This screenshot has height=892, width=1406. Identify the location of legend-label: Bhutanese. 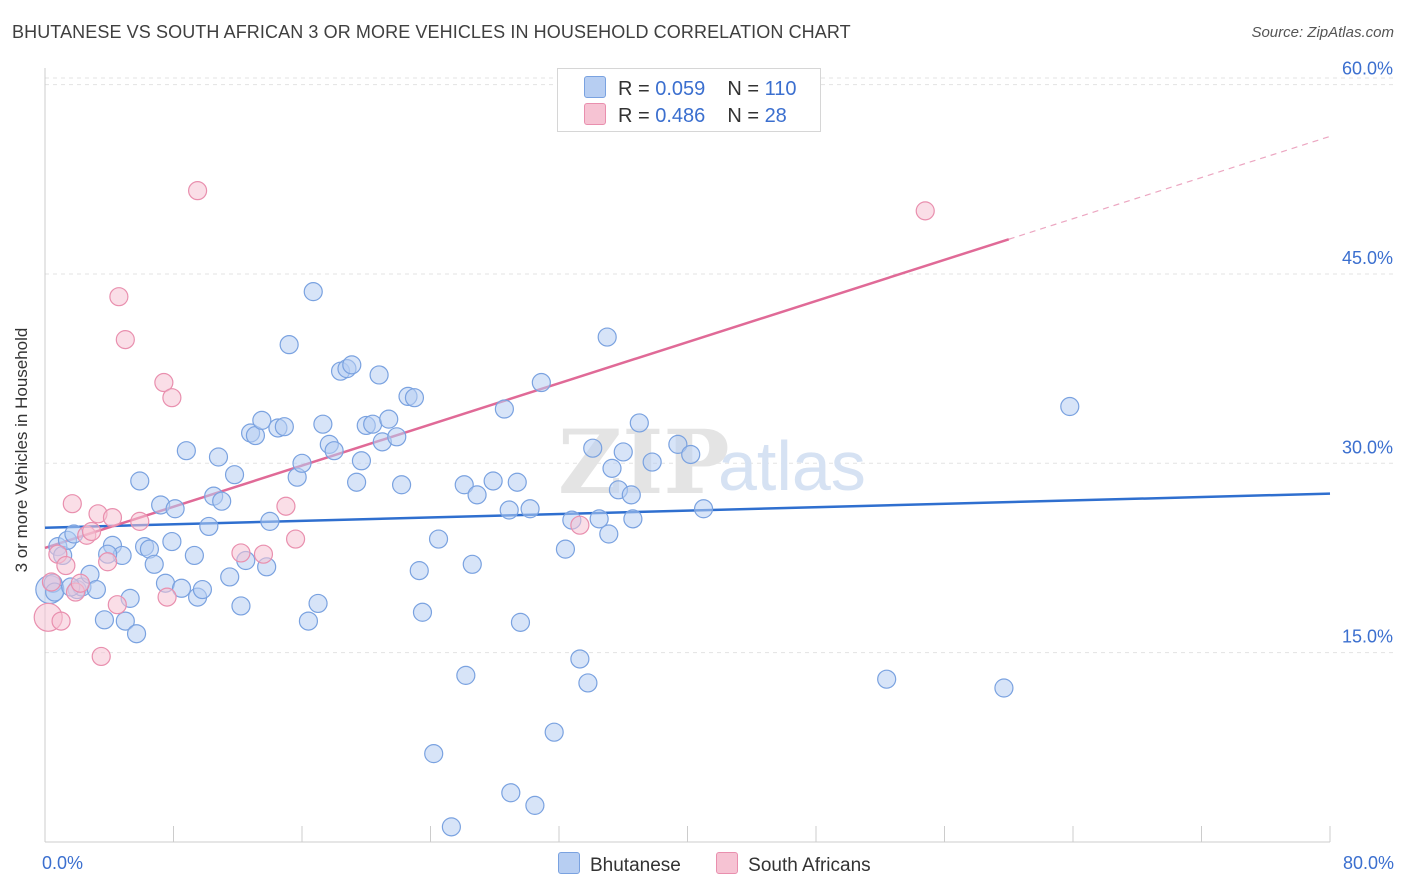
(635, 865).